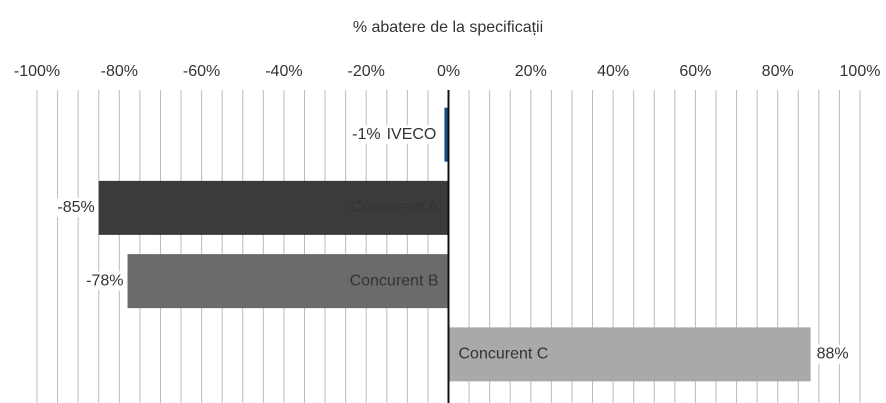 This screenshot has height=403, width=886. I want to click on chart-title: % abatere de la specificații, so click(448, 27).